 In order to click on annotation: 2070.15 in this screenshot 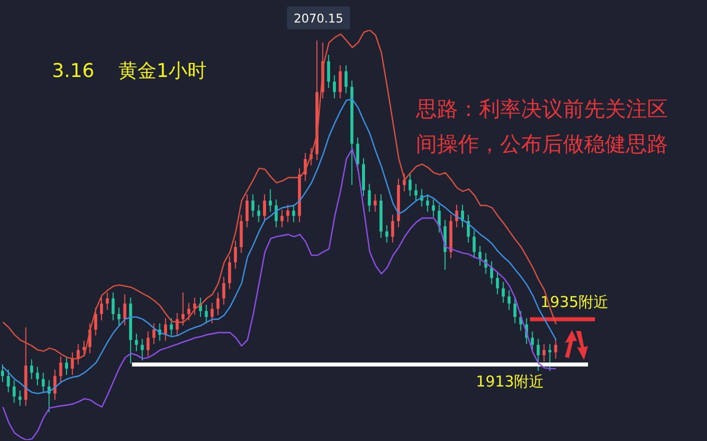, I will do `click(319, 18)`.